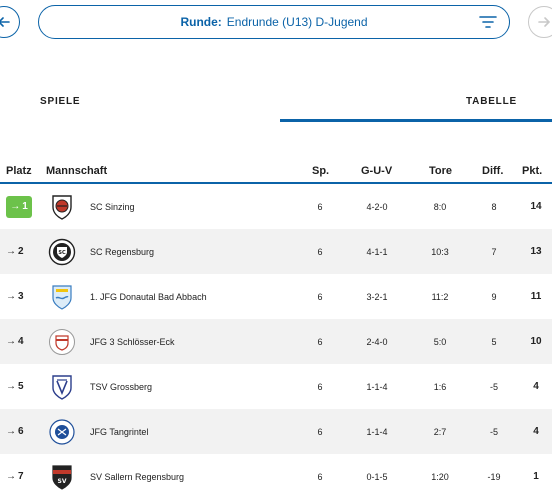 Image resolution: width=552 pixels, height=504 pixels. What do you see at coordinates (122, 251) in the screenshot?
I see `team-name: SC Regensburg` at bounding box center [122, 251].